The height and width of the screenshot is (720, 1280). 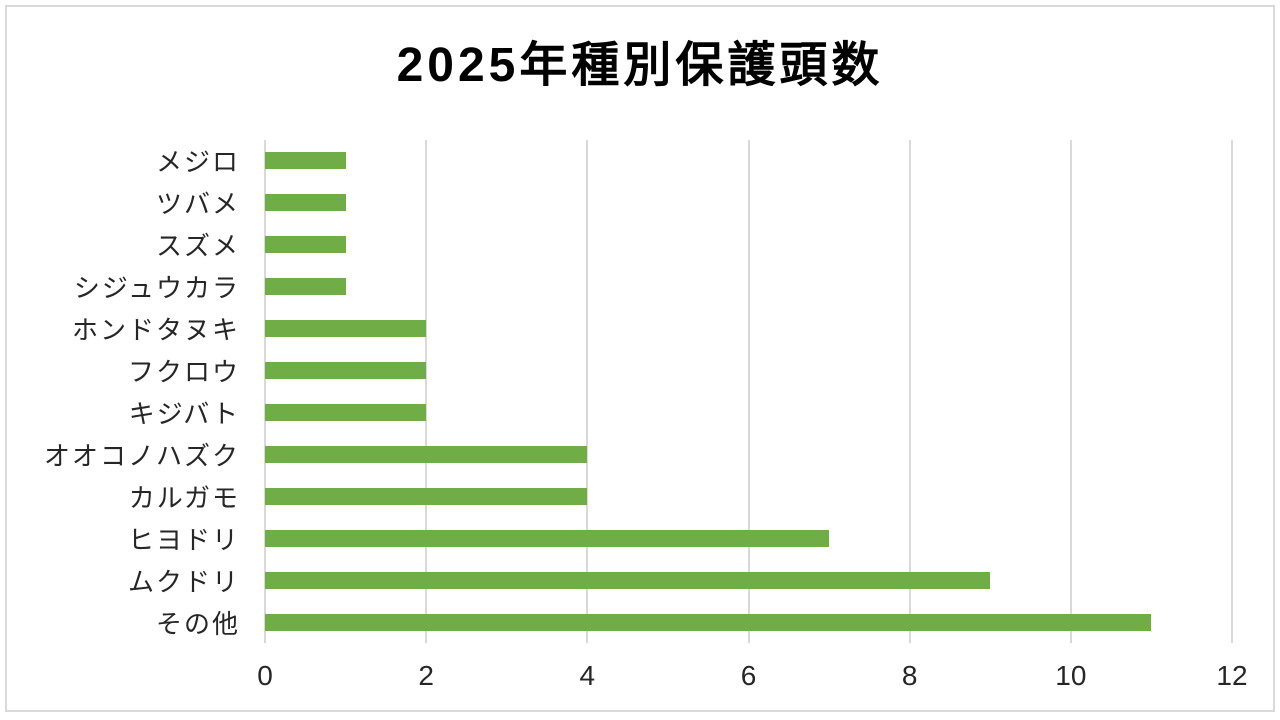 I want to click on x-tick-label: 10, so click(x=1071, y=675).